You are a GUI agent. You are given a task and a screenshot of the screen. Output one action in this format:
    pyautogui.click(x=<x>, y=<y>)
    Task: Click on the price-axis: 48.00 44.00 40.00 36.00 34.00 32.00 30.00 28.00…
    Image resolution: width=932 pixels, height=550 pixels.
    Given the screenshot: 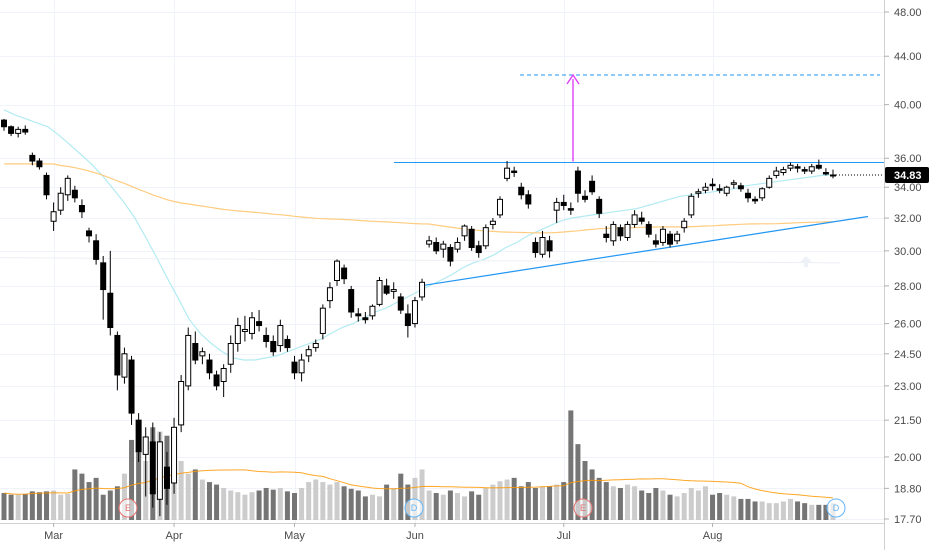 What is the action you would take?
    pyautogui.click(x=903, y=266)
    